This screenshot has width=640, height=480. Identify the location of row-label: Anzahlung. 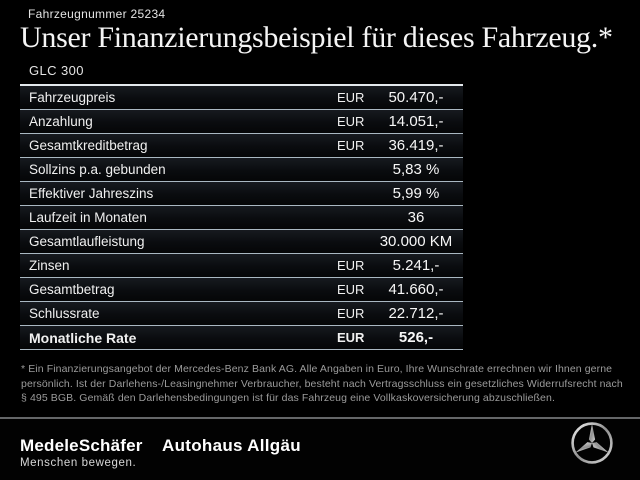
(61, 121).